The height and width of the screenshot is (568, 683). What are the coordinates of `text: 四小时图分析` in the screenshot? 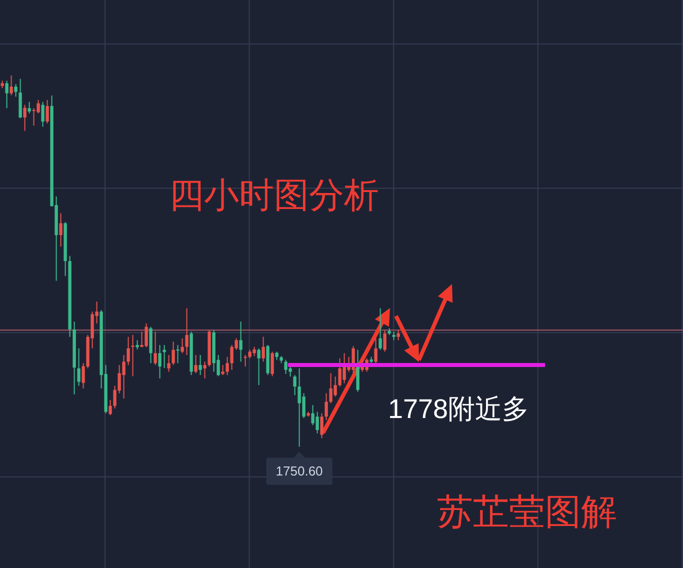 It's located at (274, 195).